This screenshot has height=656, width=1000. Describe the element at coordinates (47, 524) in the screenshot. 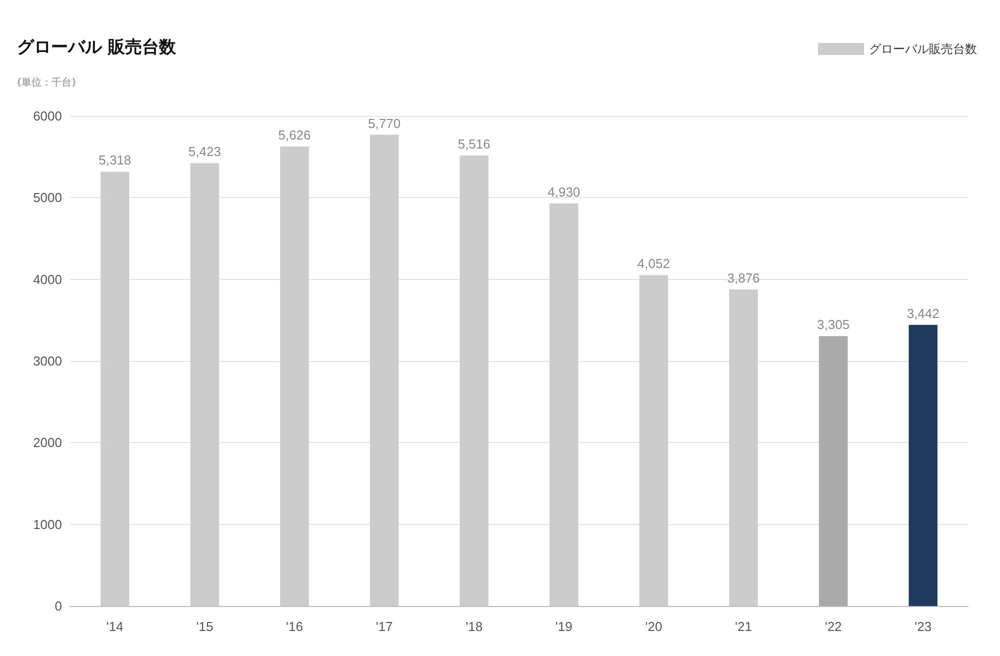

I see `y-tick-label: 1000` at that location.